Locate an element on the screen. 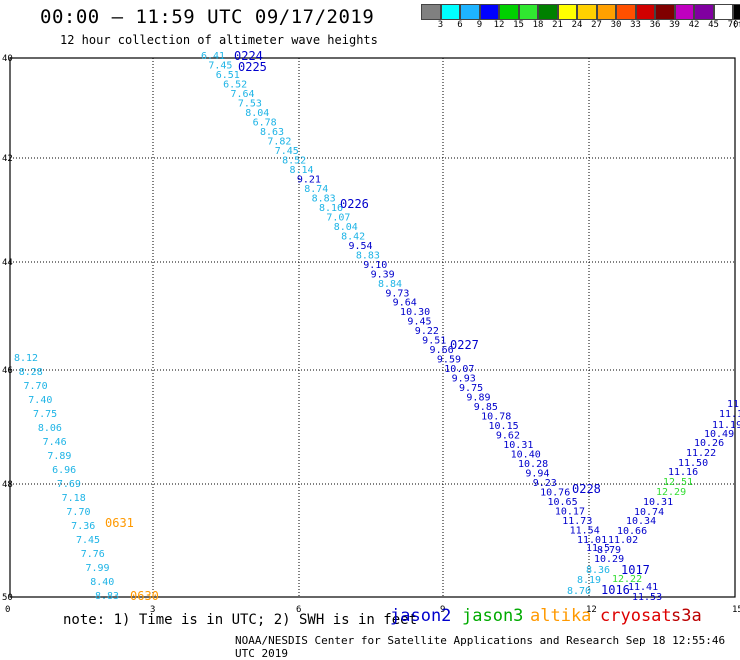 Image resolution: width=740 pixels, height=660 pixels. wave-height-value: 8.12 is located at coordinates (26, 358).